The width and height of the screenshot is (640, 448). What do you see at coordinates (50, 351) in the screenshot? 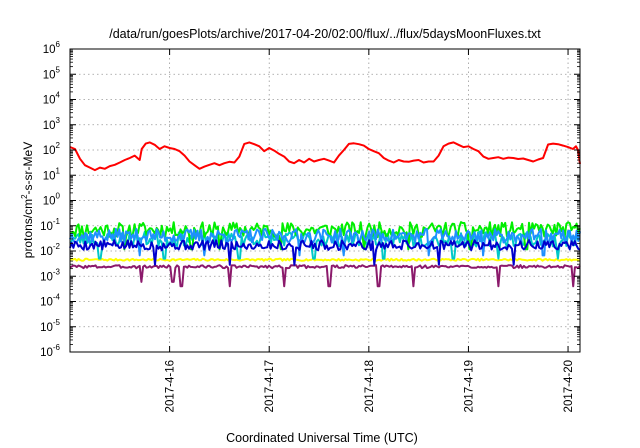
I see `y-tick-label: 10⁻⁶` at bounding box center [50, 351].